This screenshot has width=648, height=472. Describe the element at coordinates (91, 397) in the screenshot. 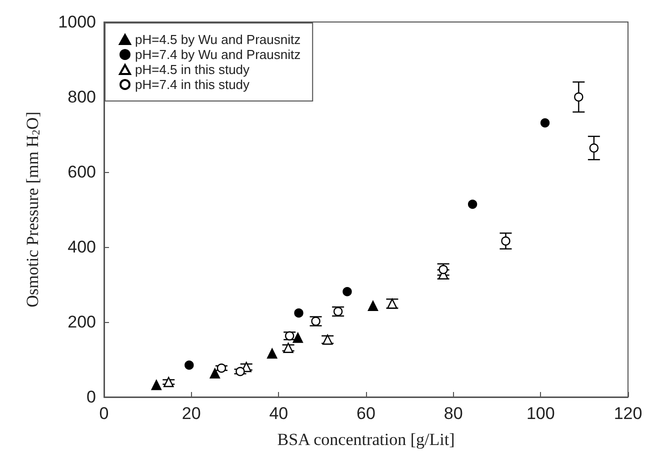

I see `y-tick-label: 0` at that location.